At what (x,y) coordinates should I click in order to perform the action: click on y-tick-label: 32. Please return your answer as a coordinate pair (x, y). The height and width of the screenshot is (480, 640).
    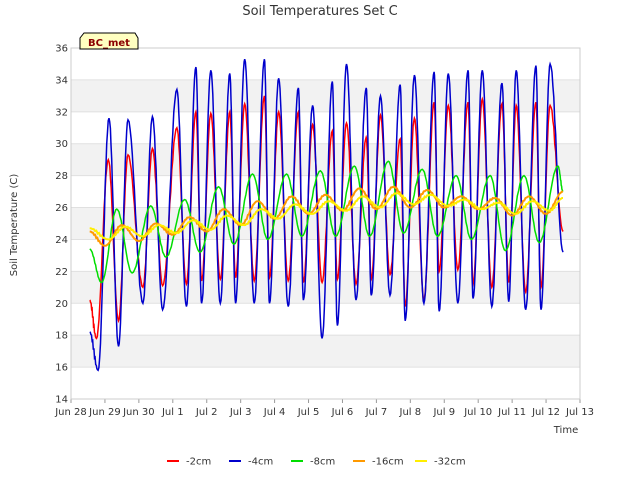
    Looking at the image, I should click on (61, 112).